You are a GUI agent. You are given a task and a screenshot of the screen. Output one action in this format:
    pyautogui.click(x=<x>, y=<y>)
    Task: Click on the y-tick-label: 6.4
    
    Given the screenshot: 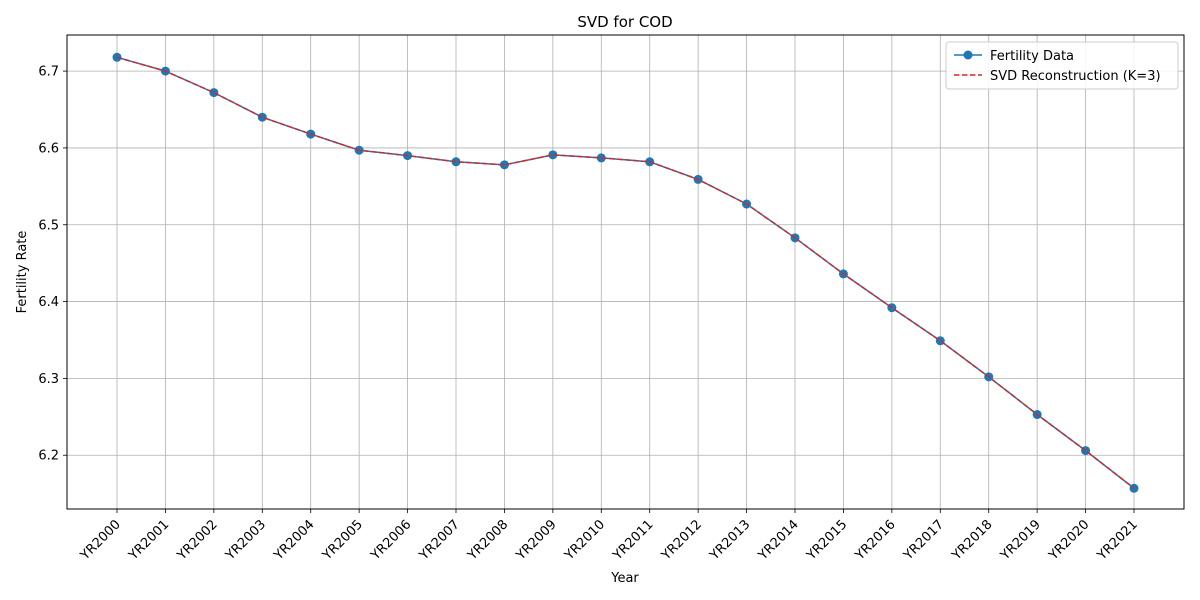 What is the action you would take?
    pyautogui.click(x=48, y=302)
    